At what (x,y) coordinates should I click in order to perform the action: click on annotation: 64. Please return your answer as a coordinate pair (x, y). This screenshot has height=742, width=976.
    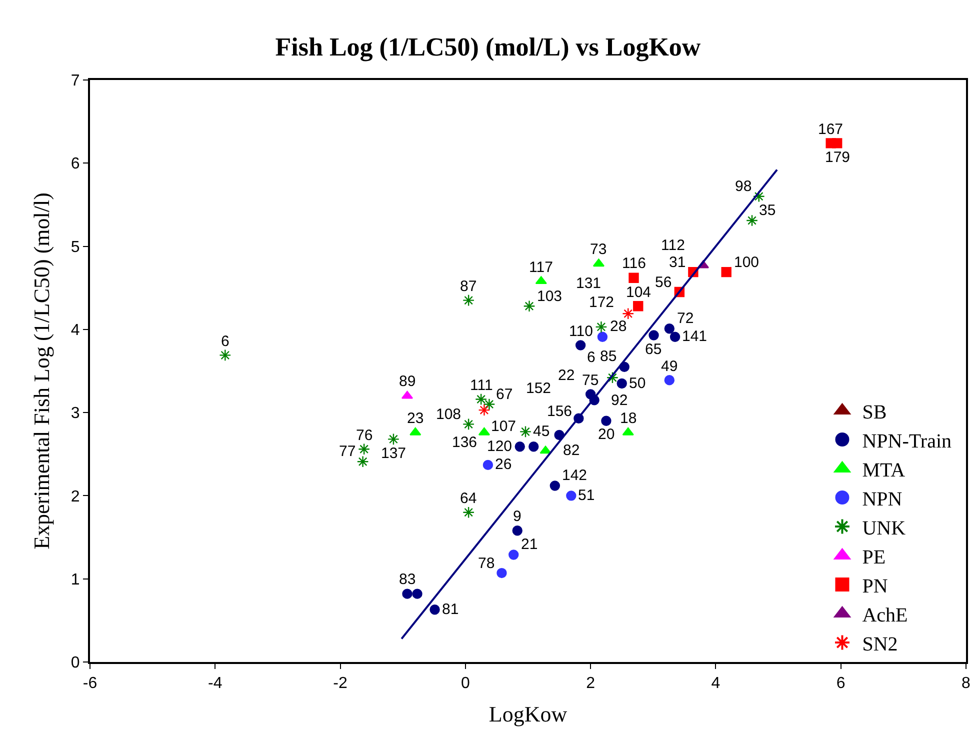
    Looking at the image, I should click on (468, 498).